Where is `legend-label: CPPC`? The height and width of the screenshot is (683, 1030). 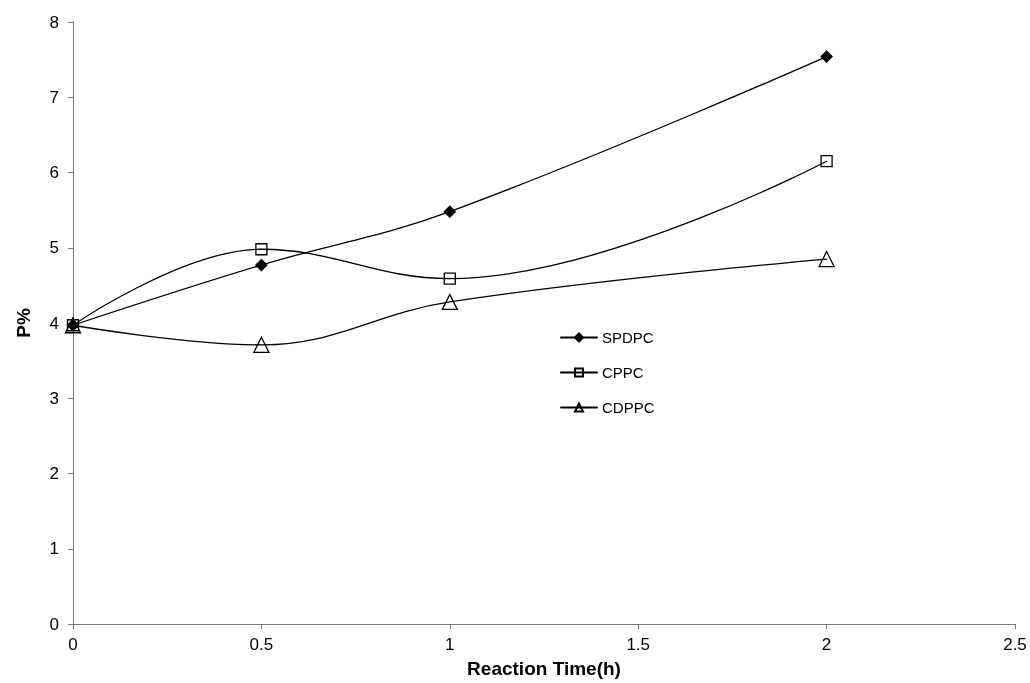
legend-label: CPPC is located at coordinates (623, 372).